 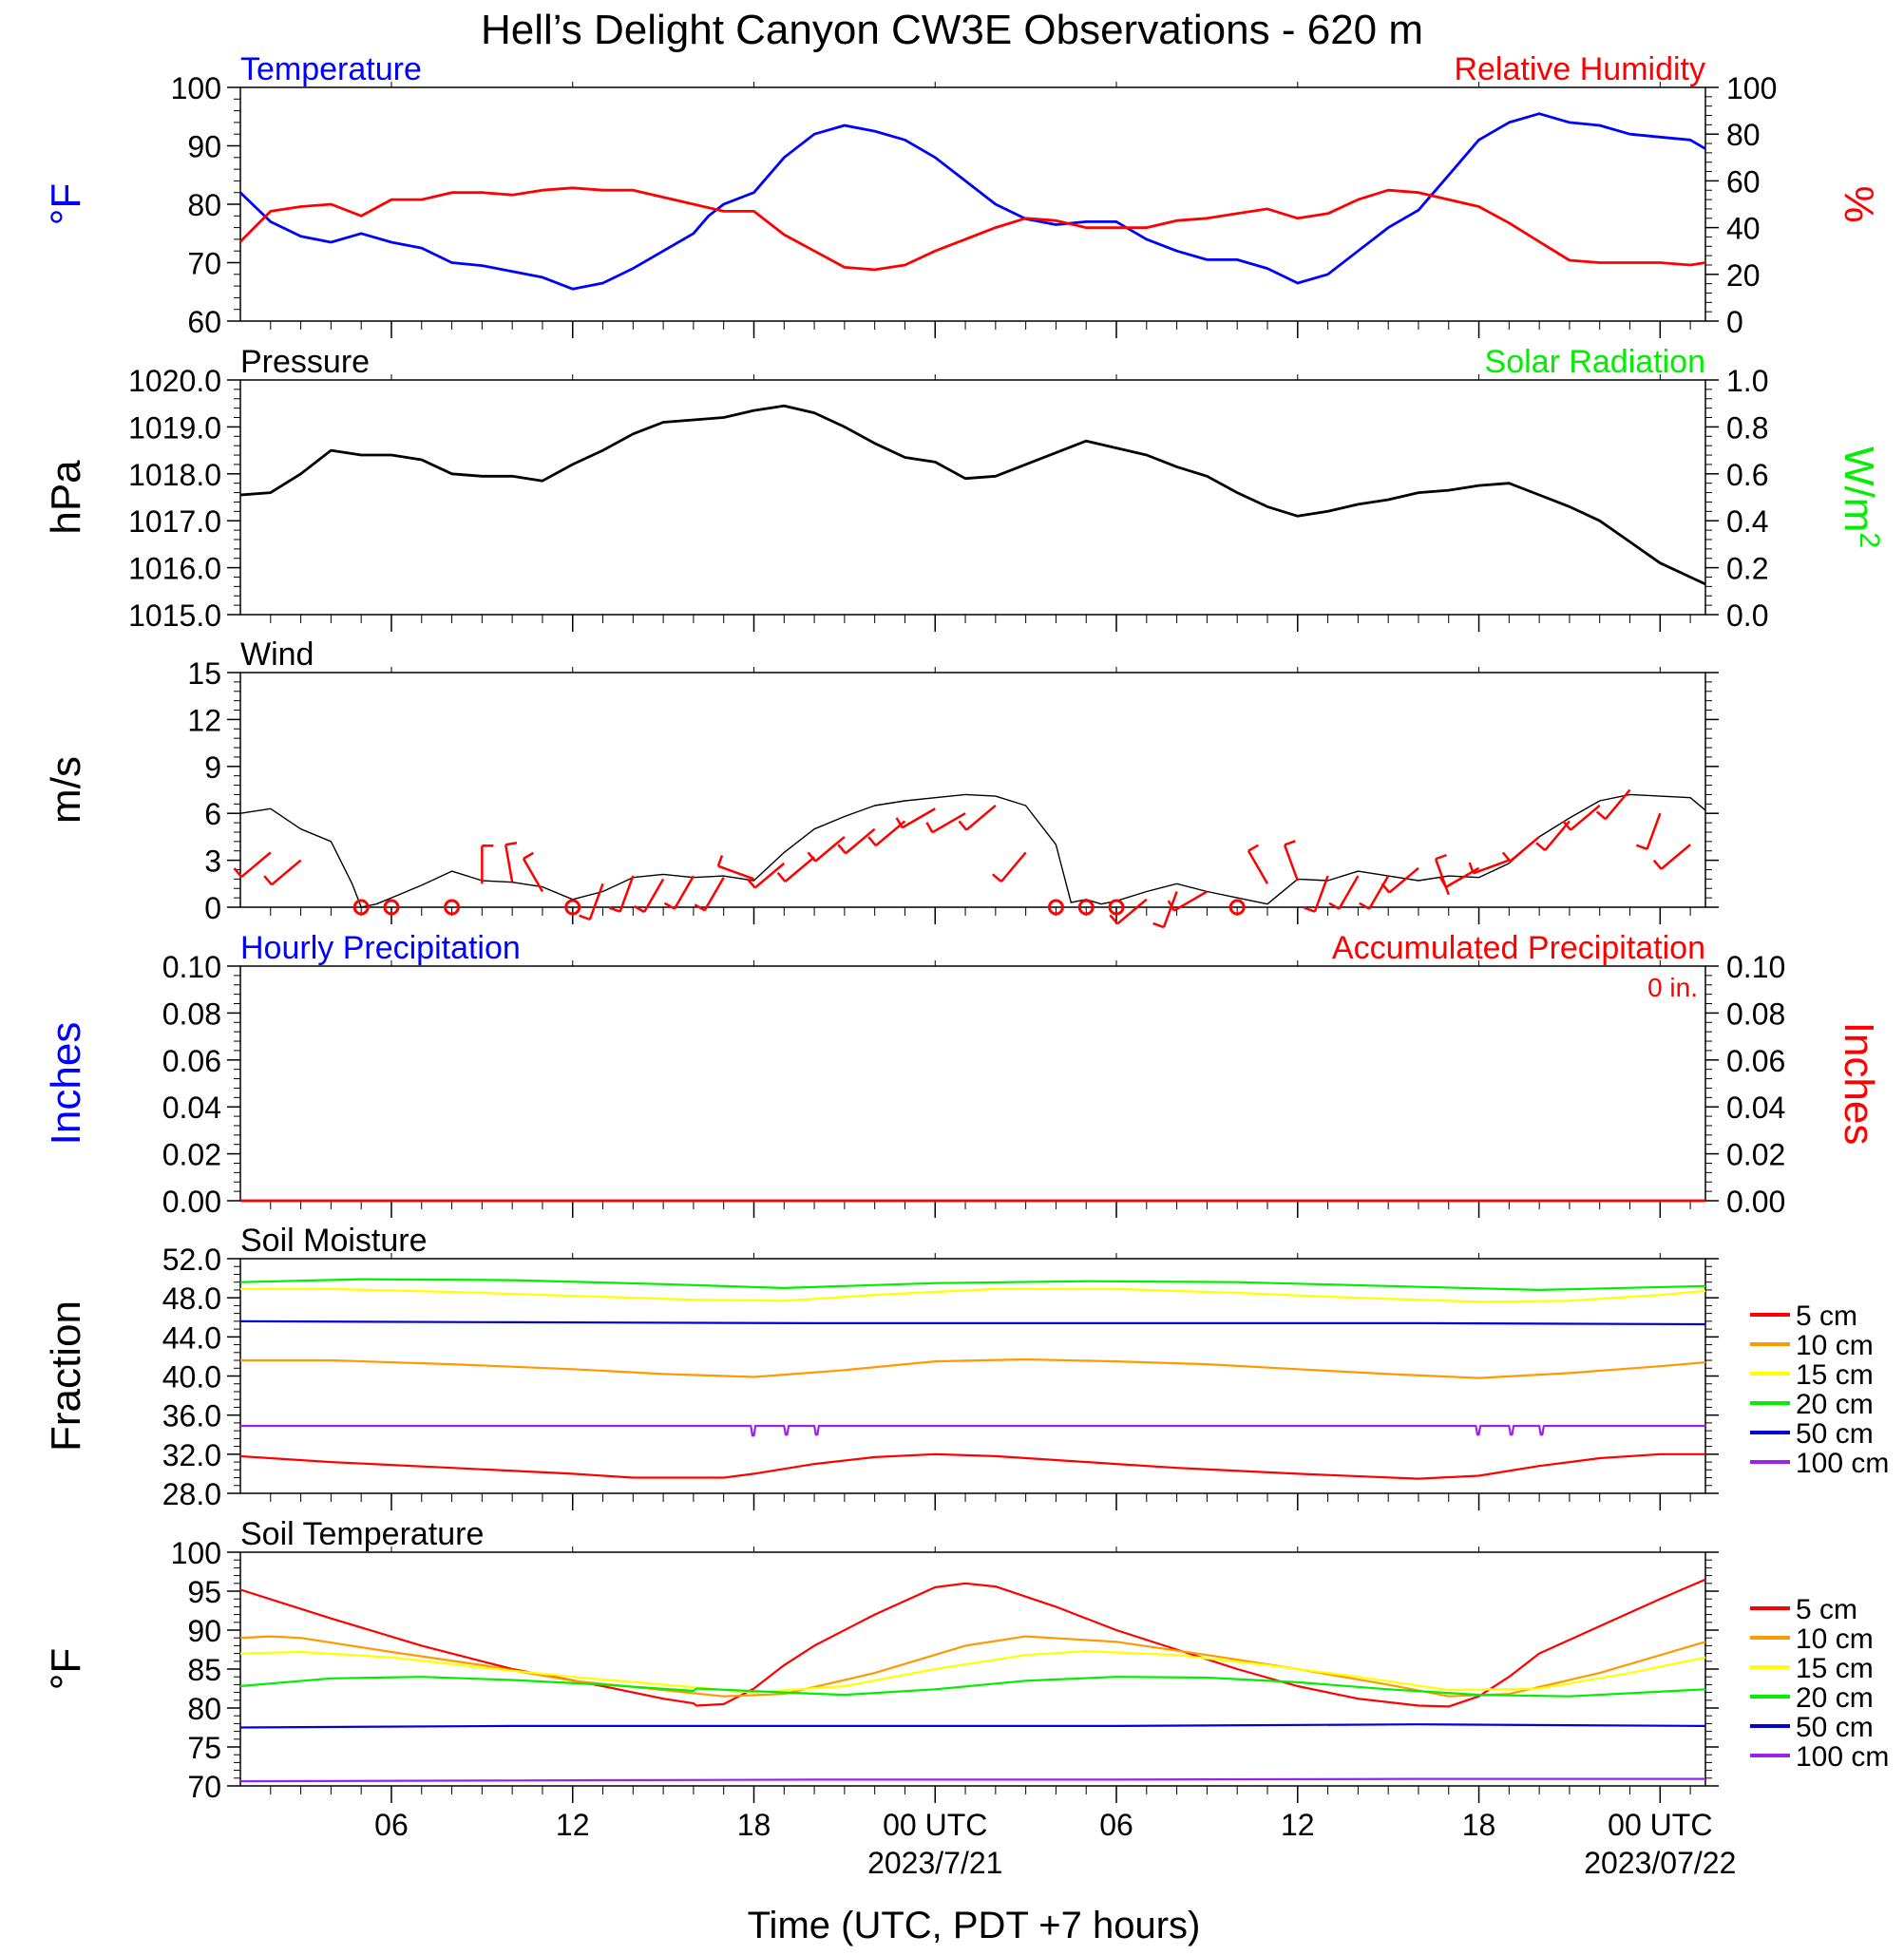 What do you see at coordinates (191, 1298) in the screenshot?
I see `left-tick-label: 48.0` at bounding box center [191, 1298].